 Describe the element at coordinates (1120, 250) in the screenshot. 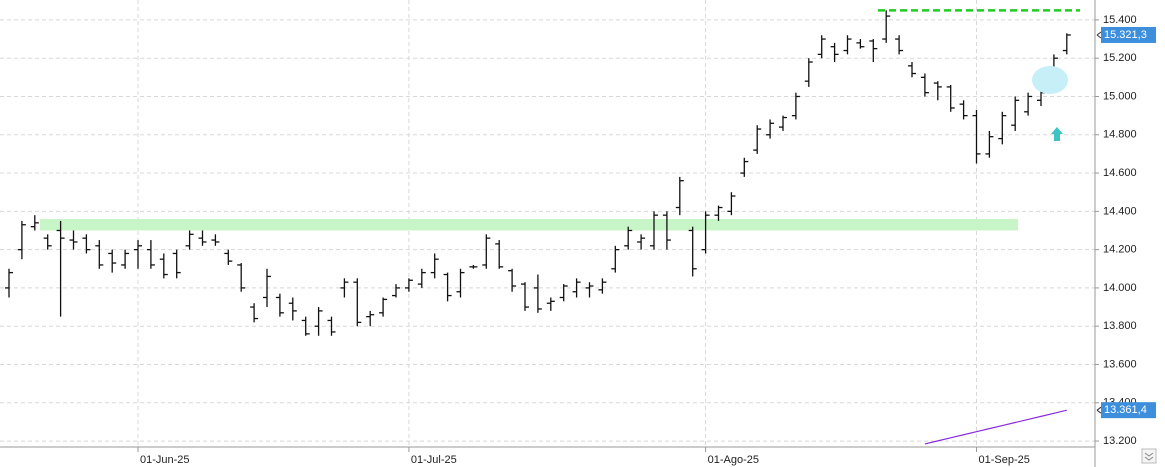

I see `y-tick-label: 14.200` at that location.